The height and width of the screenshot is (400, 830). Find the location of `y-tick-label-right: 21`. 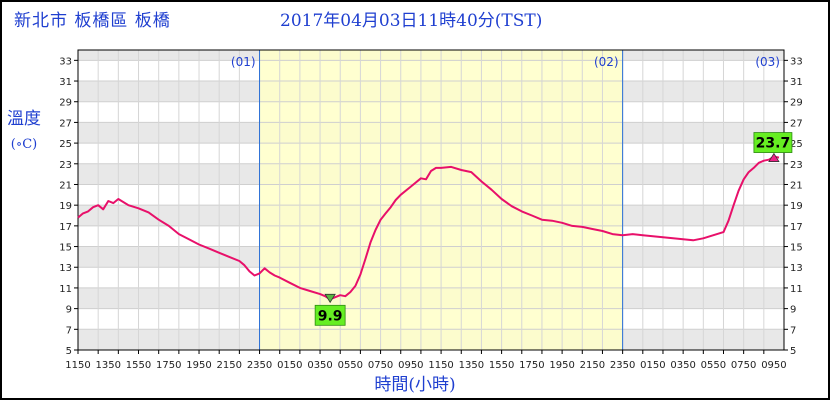

y-tick-label-right: 21 is located at coordinates (796, 185).